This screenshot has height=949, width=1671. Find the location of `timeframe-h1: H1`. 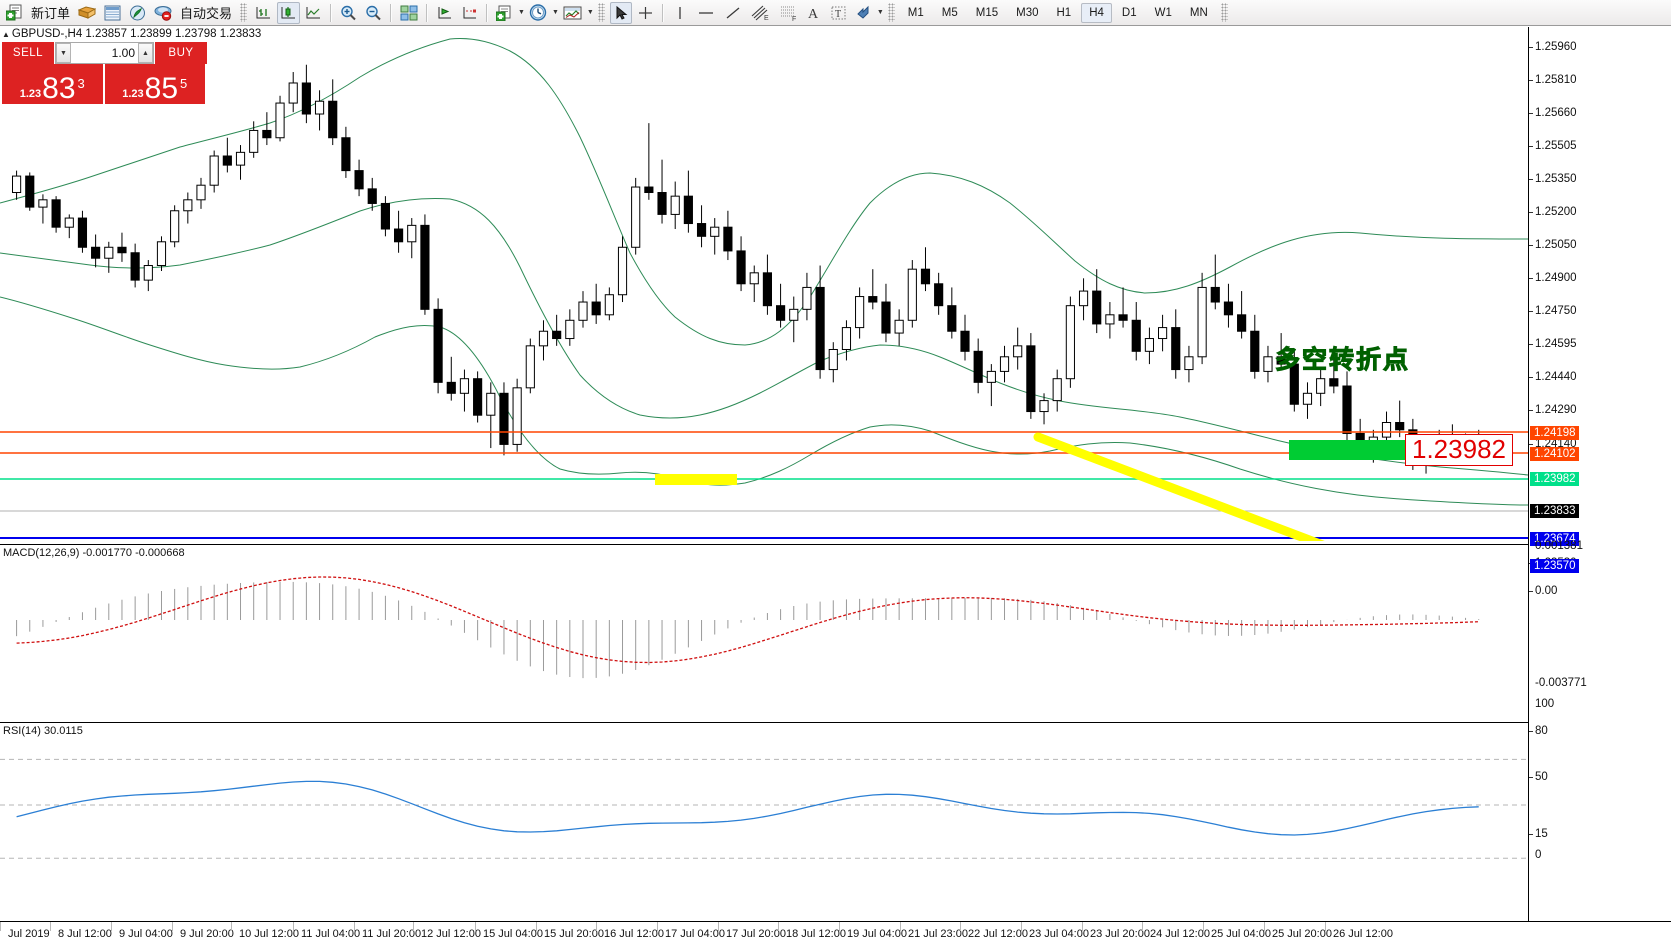

timeframe-h1: H1 is located at coordinates (1064, 12).